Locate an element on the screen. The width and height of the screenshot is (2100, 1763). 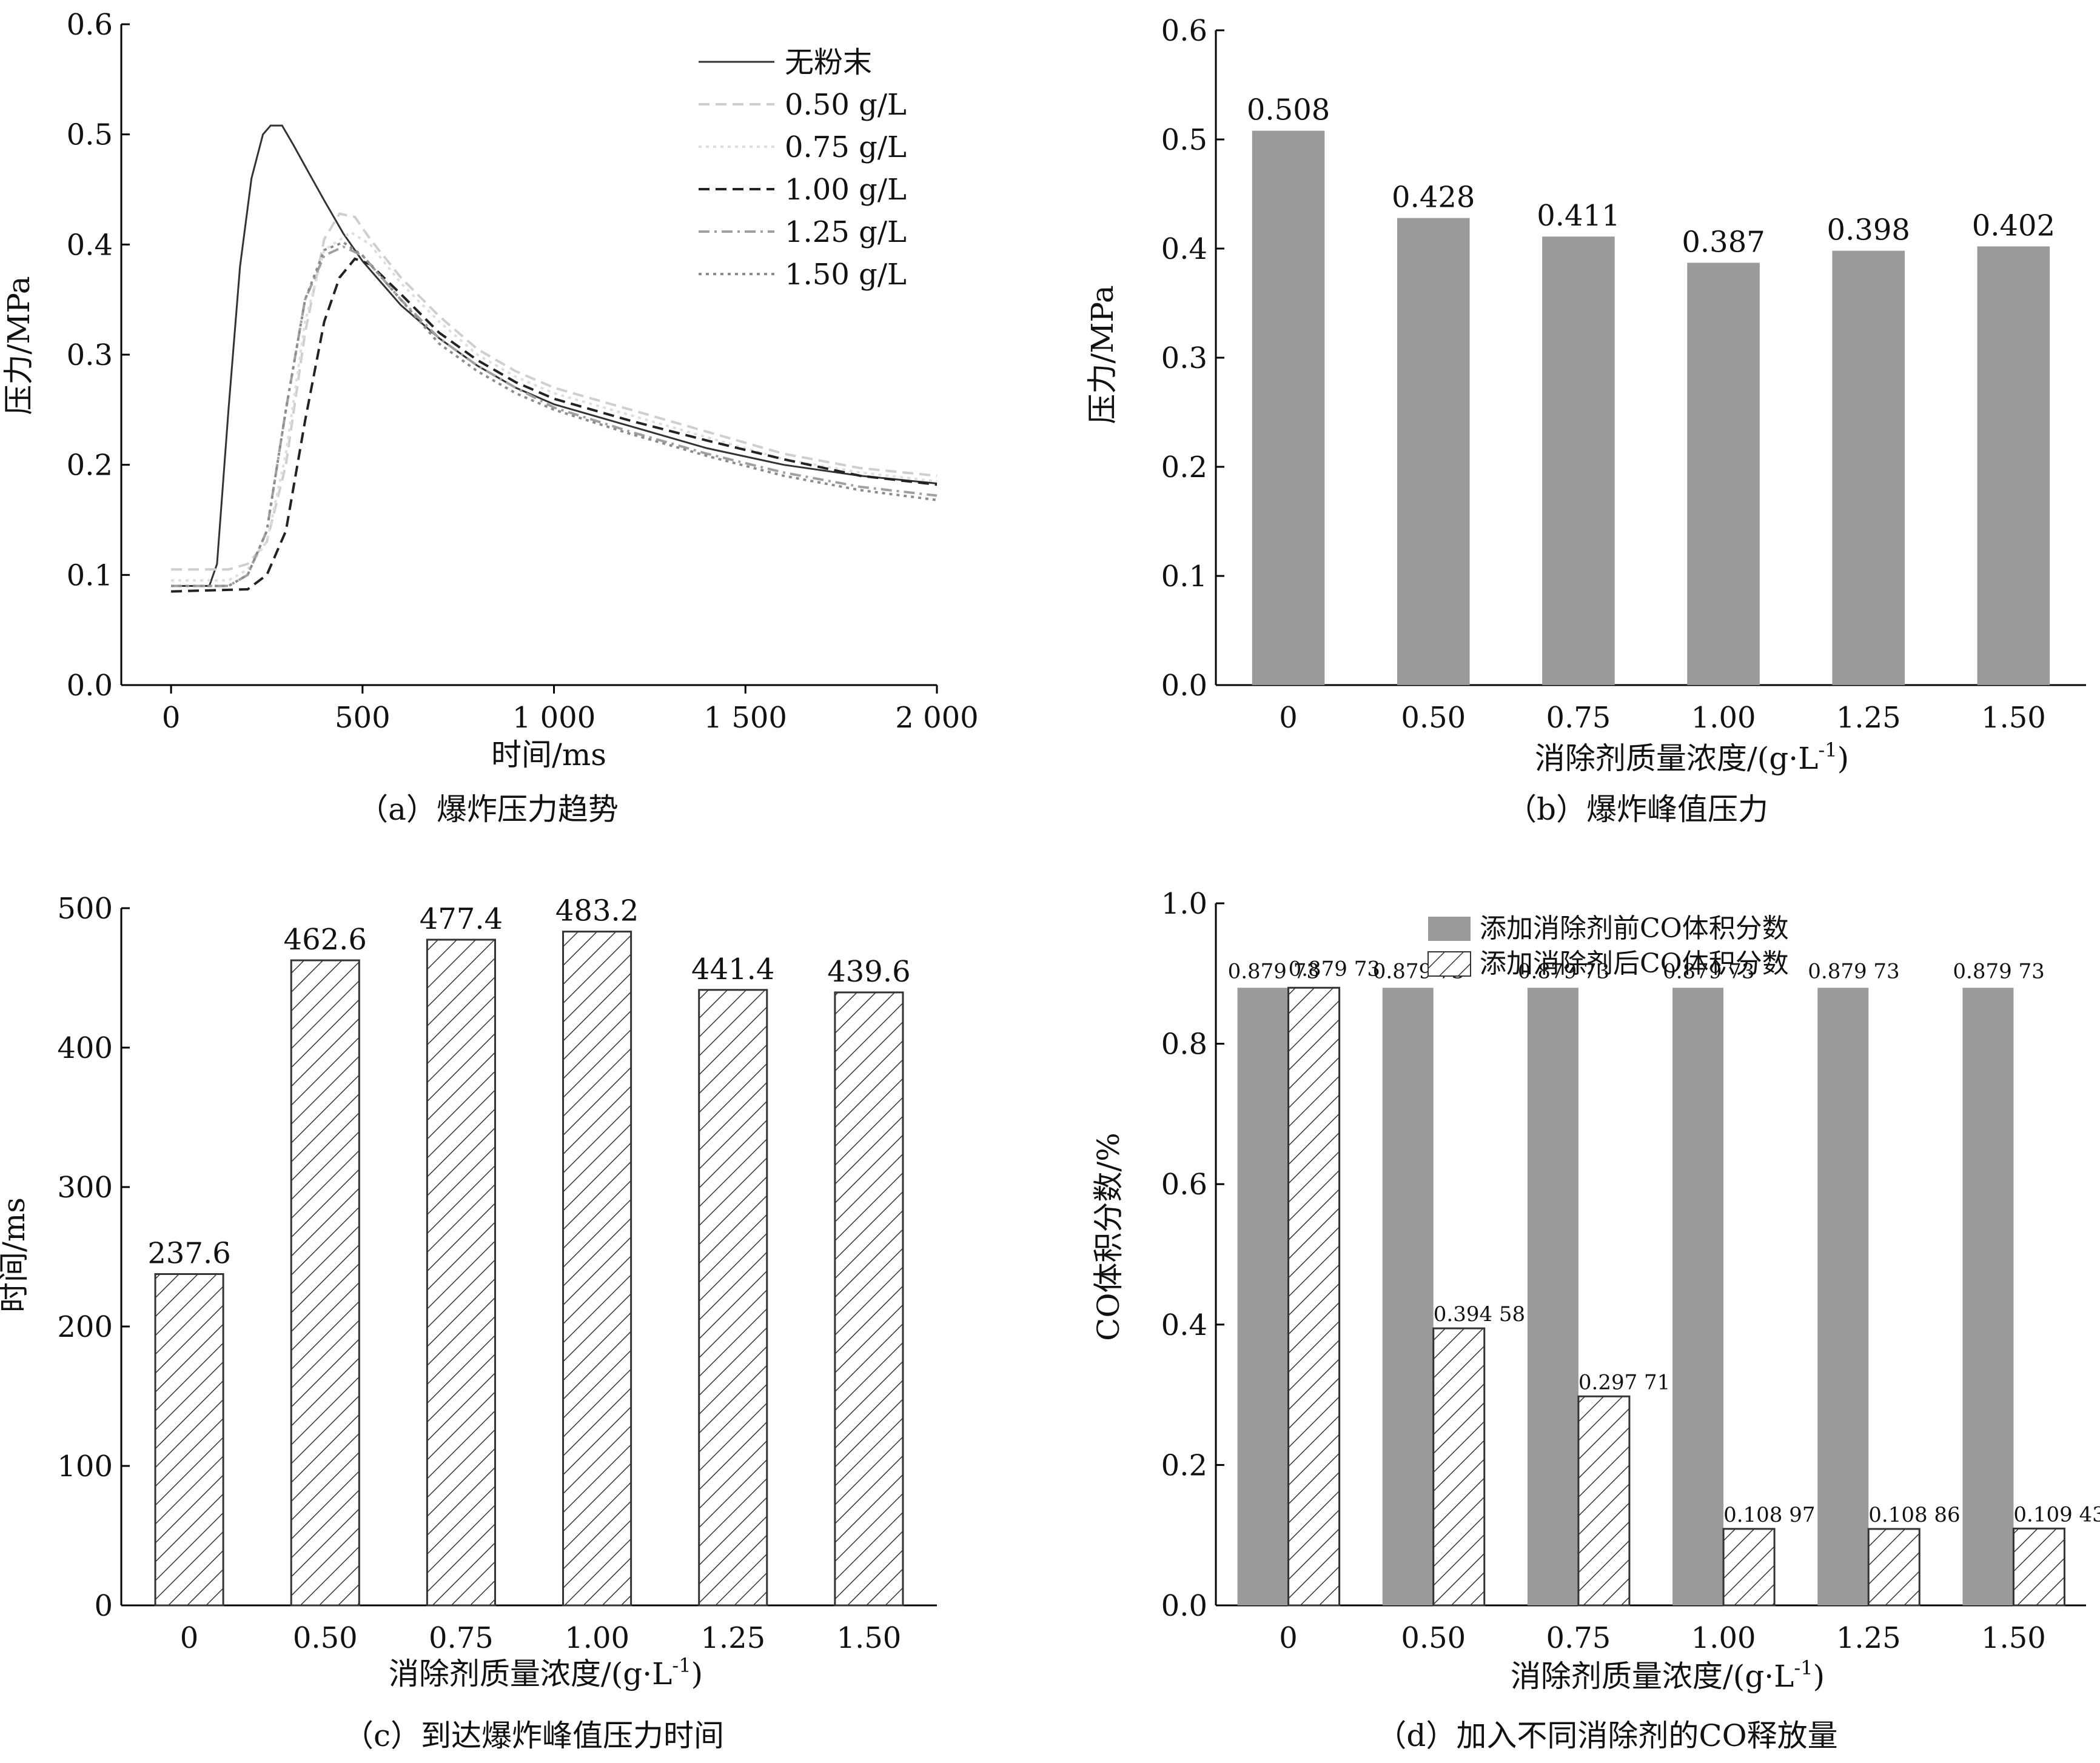
chart-d-value-label-after: 0.108 86 is located at coordinates (1914, 1515).